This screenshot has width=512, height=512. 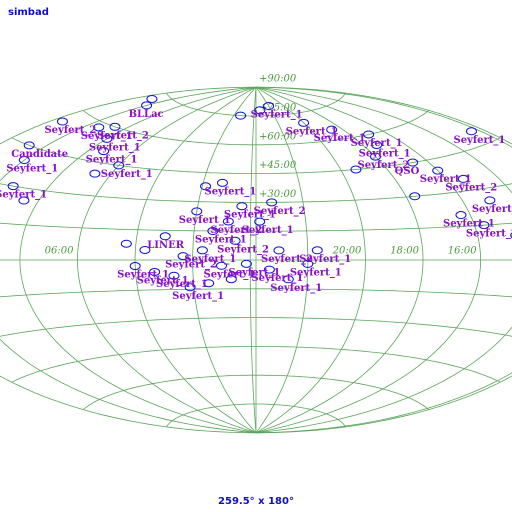 I want to click on object-label: Candidate, so click(x=39, y=154).